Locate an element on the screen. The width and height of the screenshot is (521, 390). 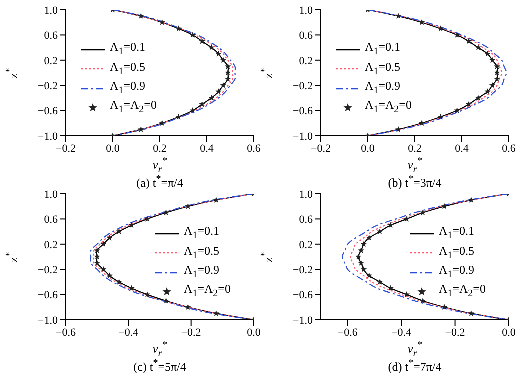
x-tick-label: 0.2 is located at coordinates (415, 148).